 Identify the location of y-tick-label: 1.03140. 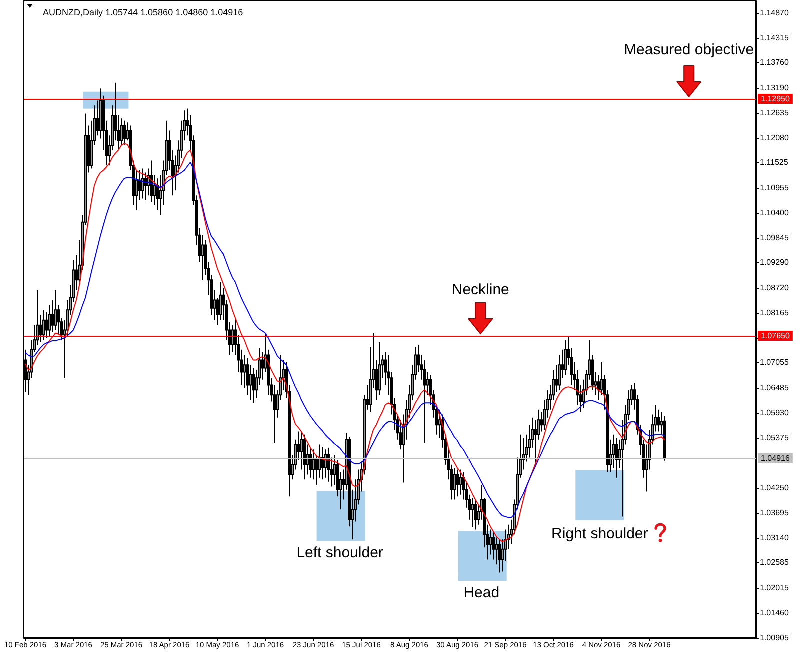
(775, 537).